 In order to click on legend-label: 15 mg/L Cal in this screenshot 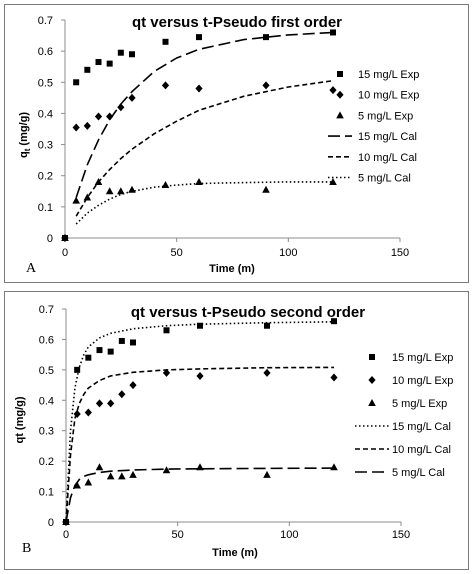, I will do `click(421, 427)`.